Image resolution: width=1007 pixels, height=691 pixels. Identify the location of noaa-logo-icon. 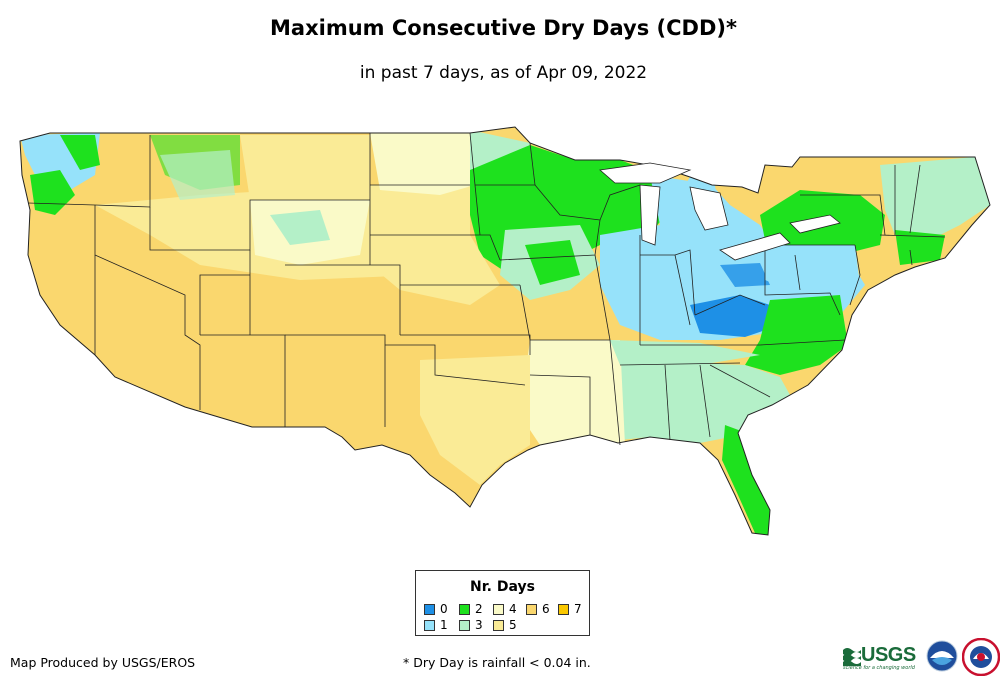
(942, 656).